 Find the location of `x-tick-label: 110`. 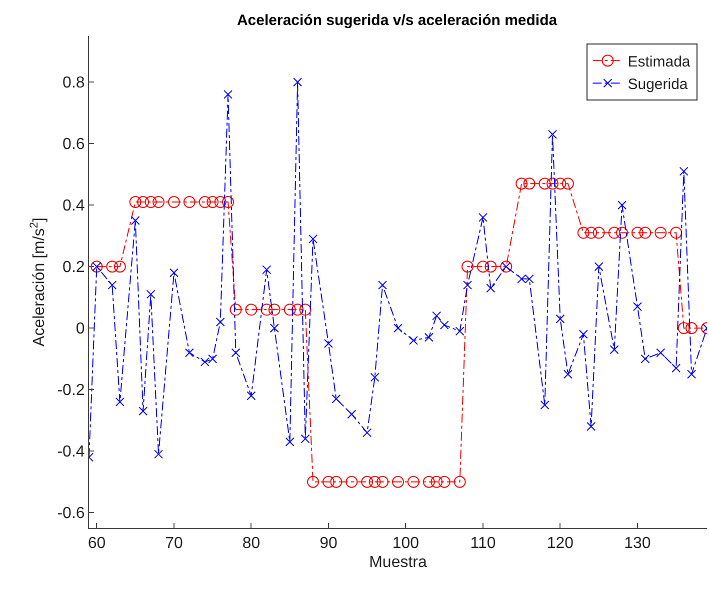

x-tick-label: 110 is located at coordinates (483, 543).